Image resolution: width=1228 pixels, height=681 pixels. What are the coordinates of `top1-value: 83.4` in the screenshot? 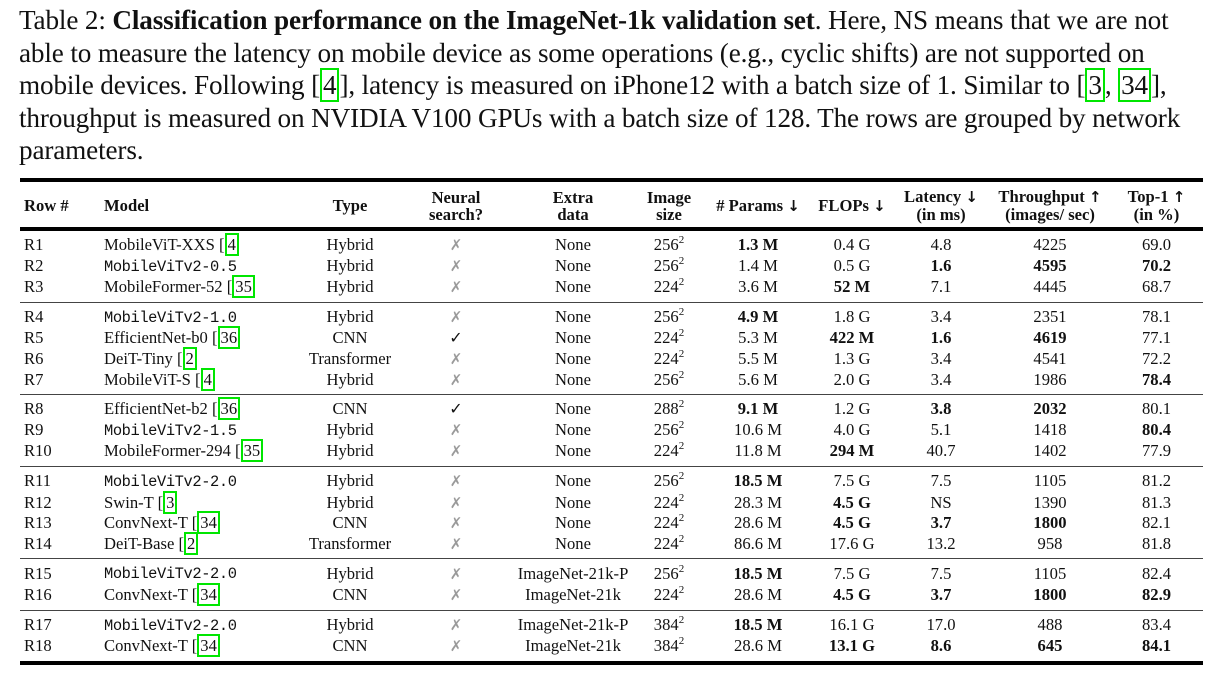 It's located at (1156, 624).